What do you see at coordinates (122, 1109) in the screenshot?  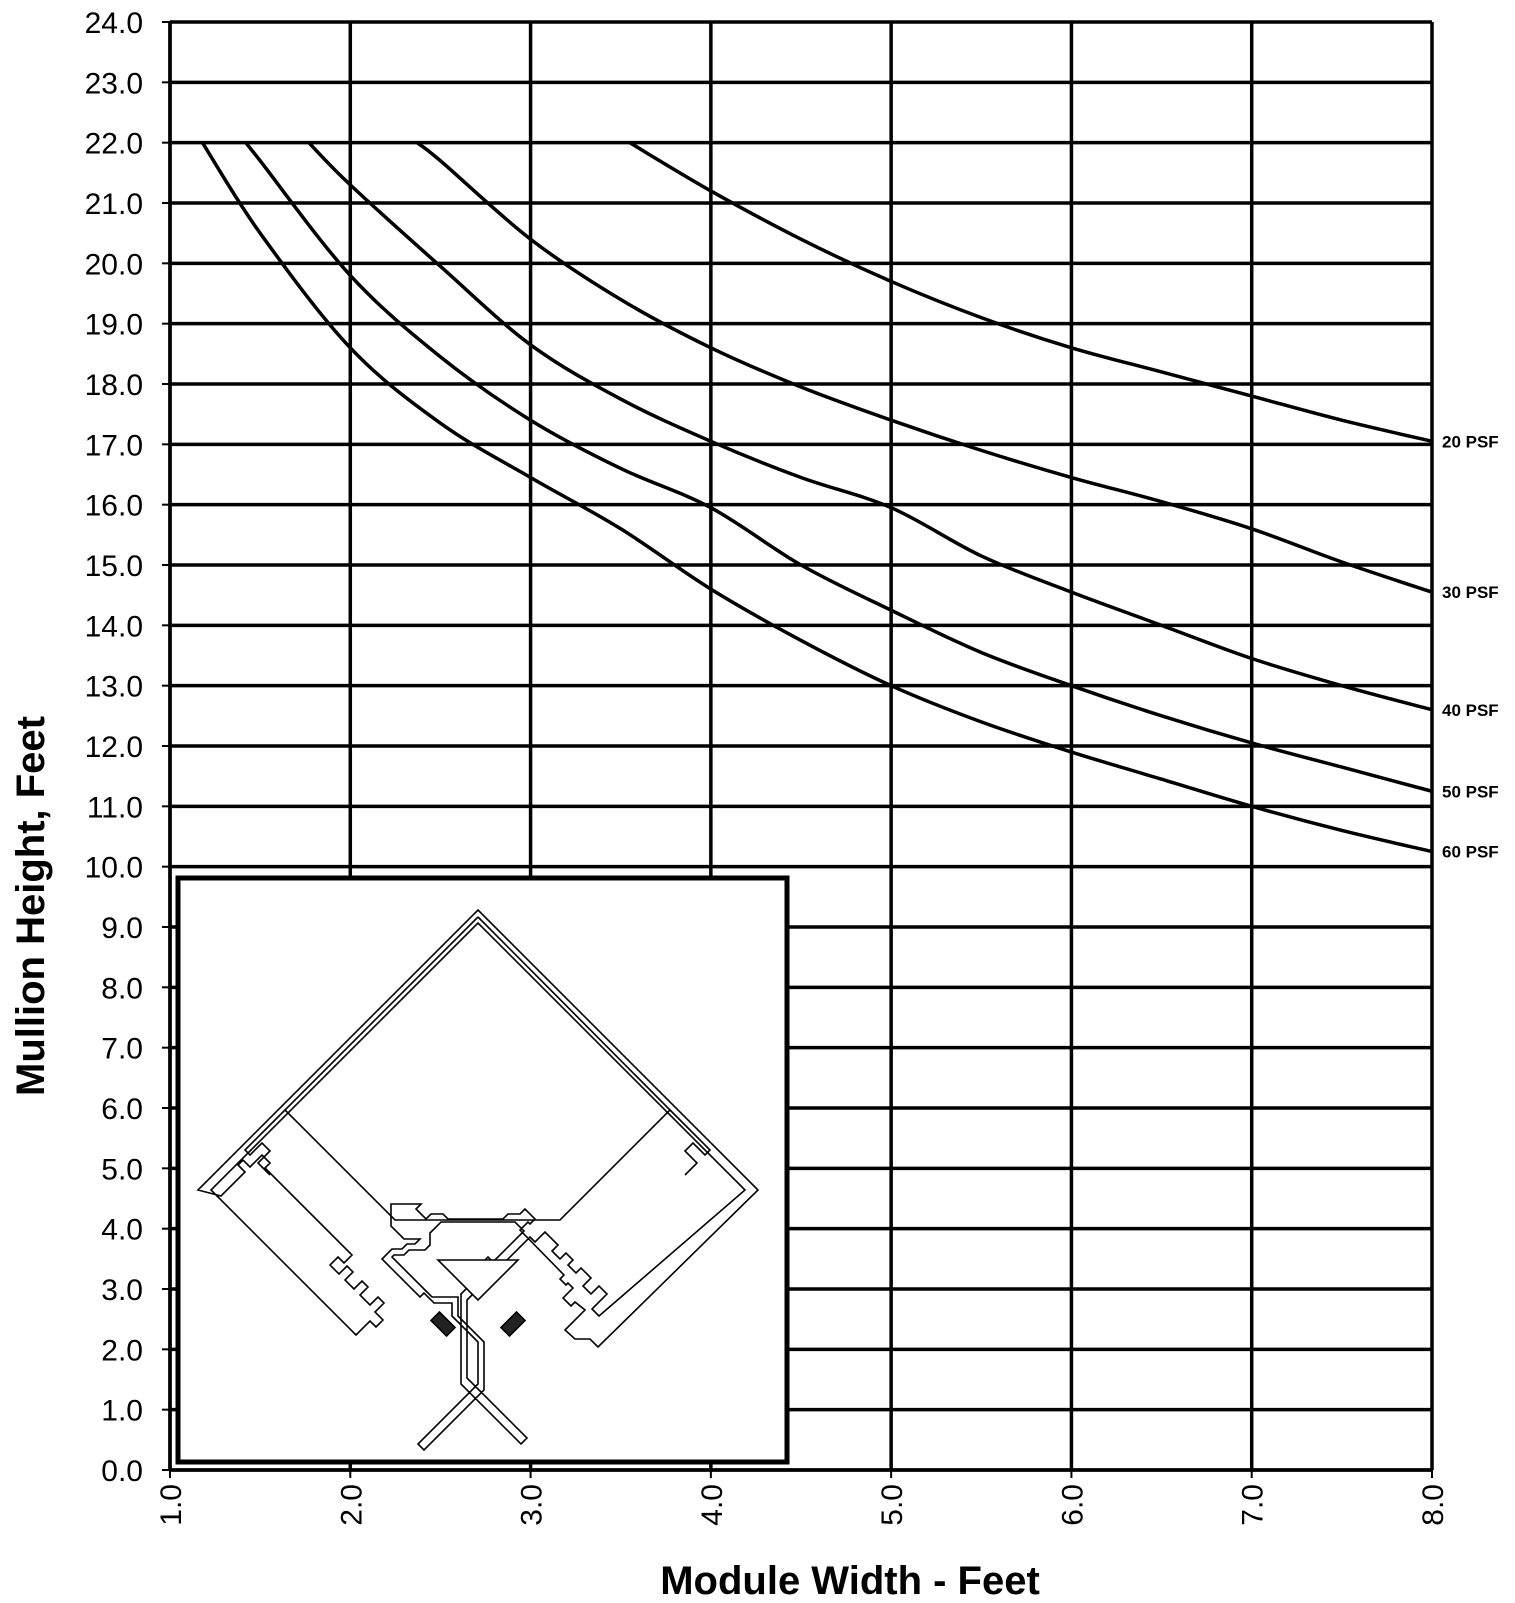 I see `y-tick-label: 6.0` at bounding box center [122, 1109].